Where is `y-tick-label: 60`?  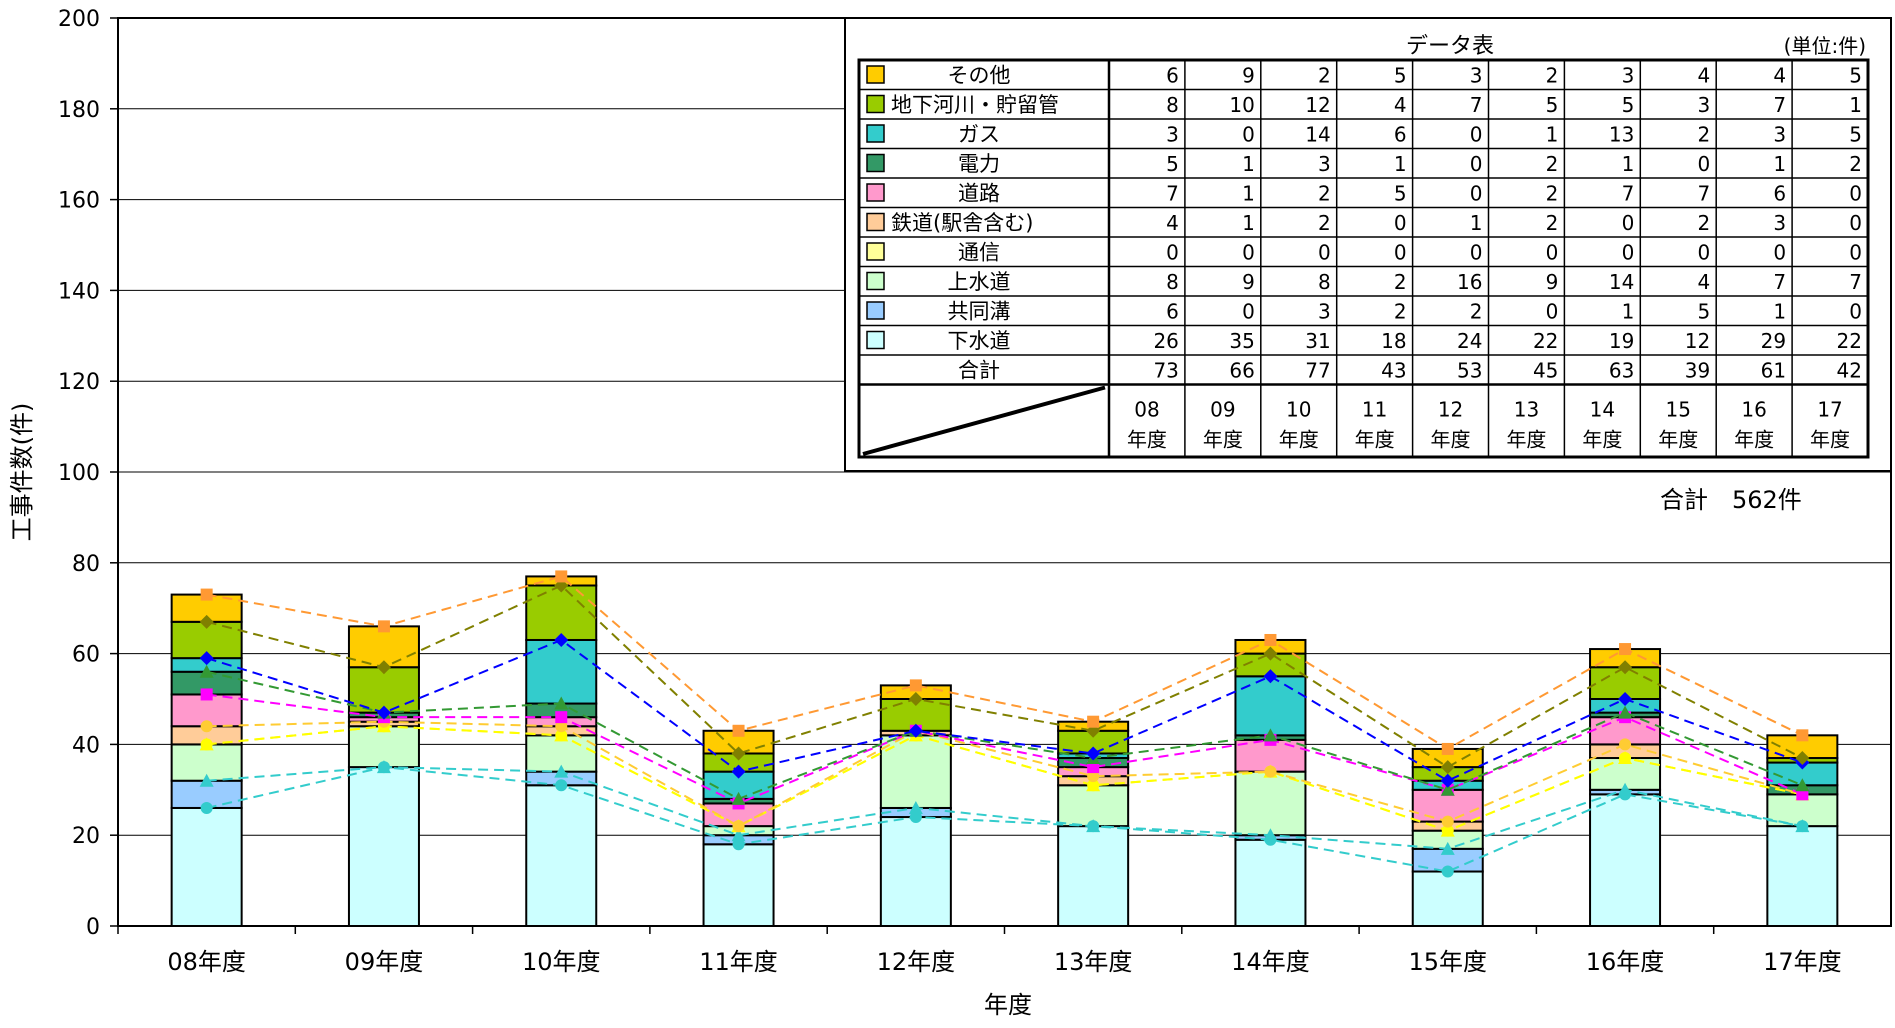
y-tick-label: 60 is located at coordinates (86, 655).